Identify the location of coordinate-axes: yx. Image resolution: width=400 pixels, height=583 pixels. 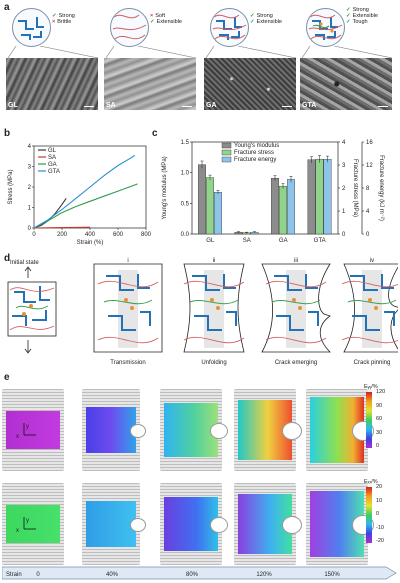
(26, 431).